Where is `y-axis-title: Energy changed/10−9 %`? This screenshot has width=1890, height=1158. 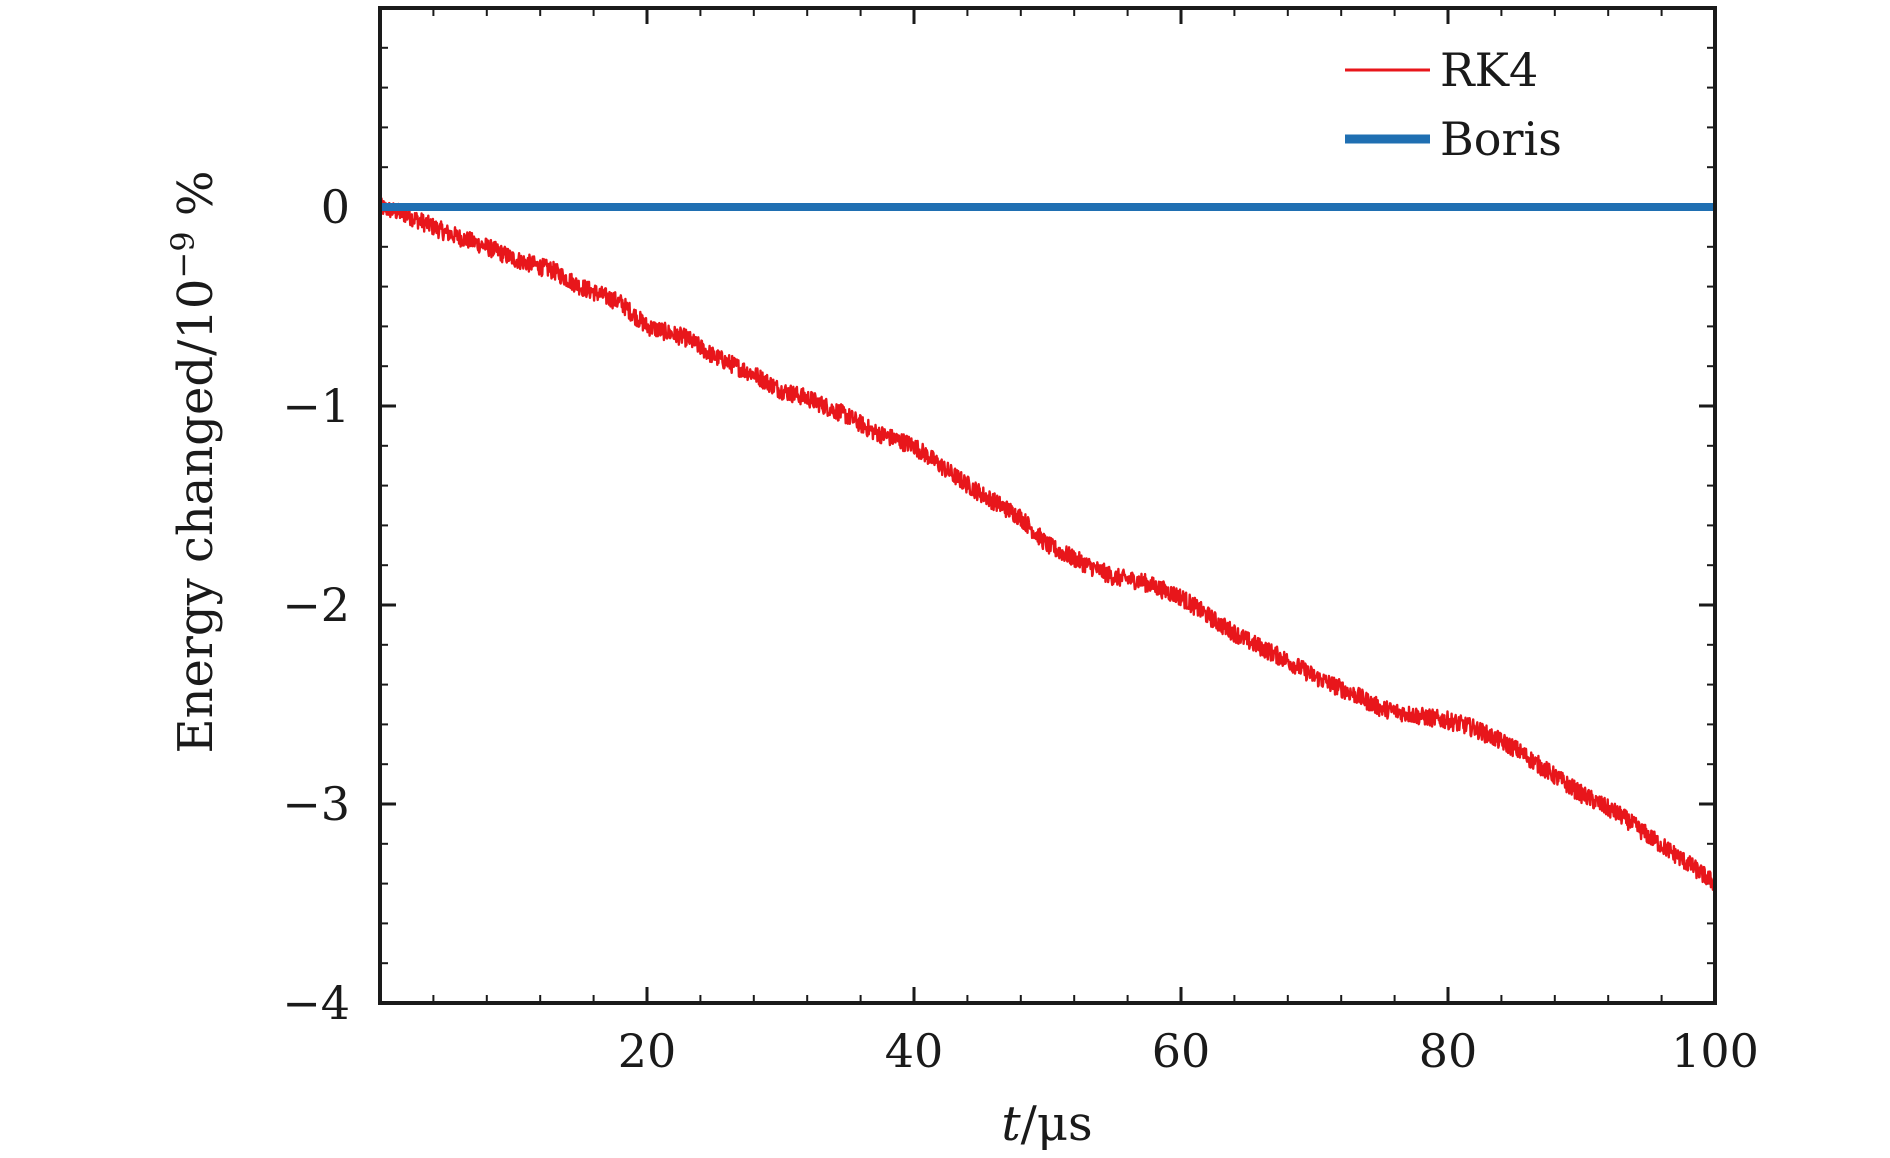 y-axis-title: Energy changed/10−9 % is located at coordinates (194, 462).